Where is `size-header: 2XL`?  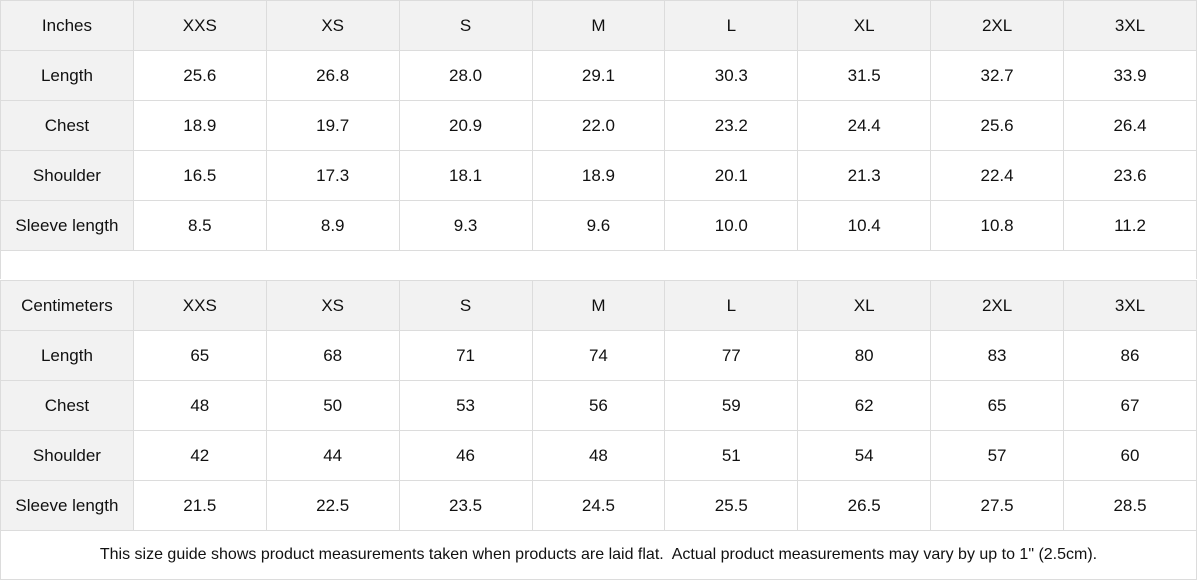
size-header: 2XL is located at coordinates (997, 305).